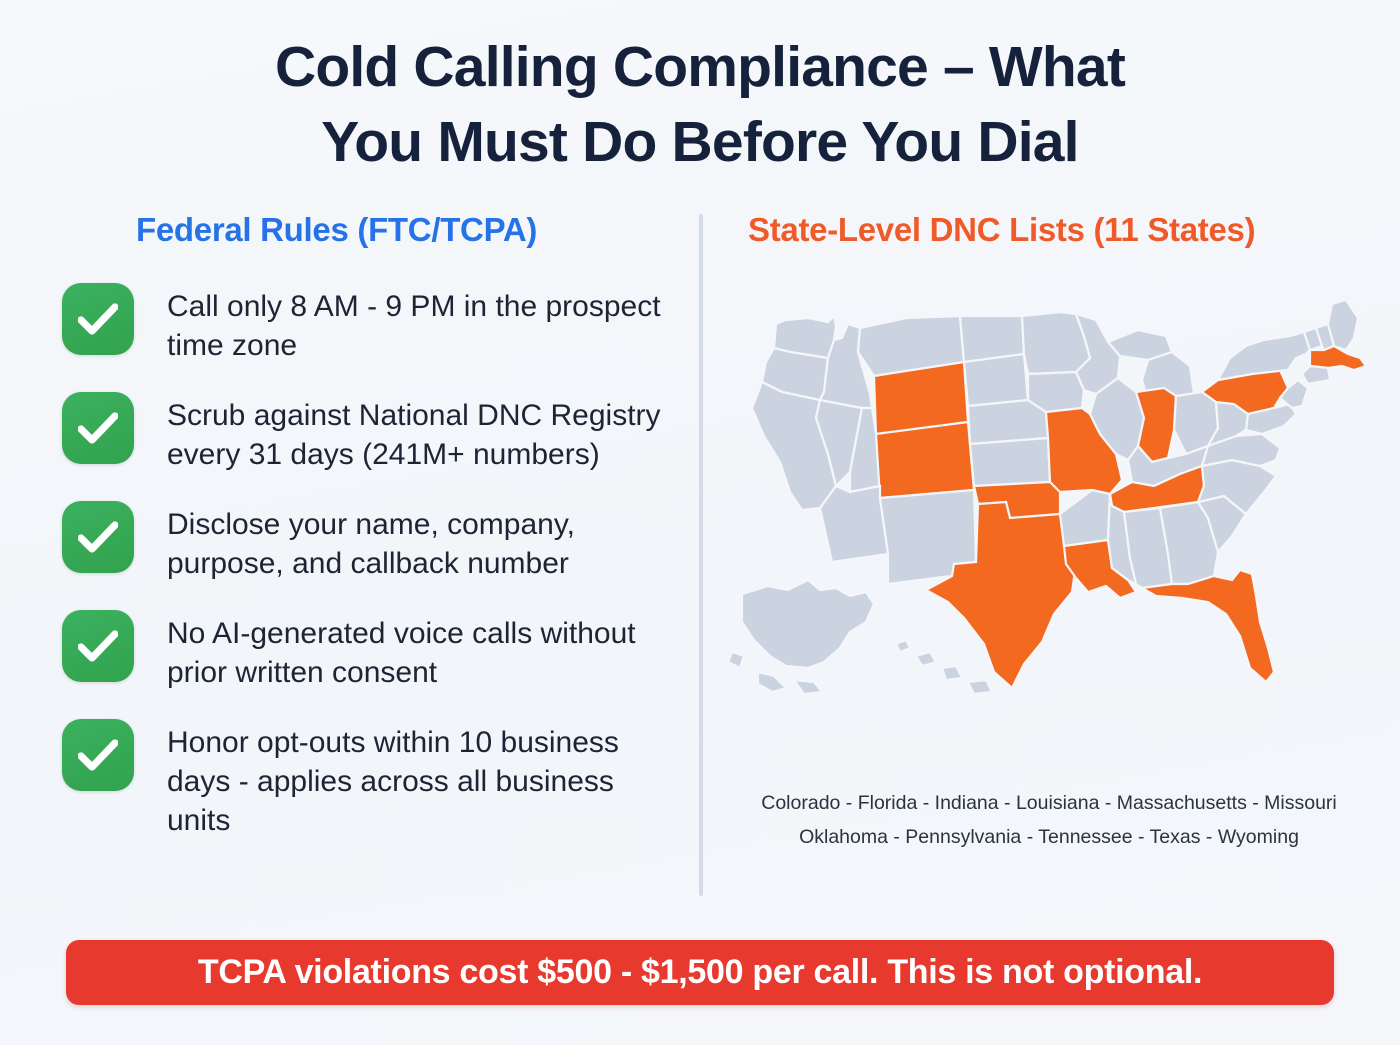 The width and height of the screenshot is (1400, 1045). What do you see at coordinates (1316, 375) in the screenshot?
I see `state-rhode-island-connecticut` at bounding box center [1316, 375].